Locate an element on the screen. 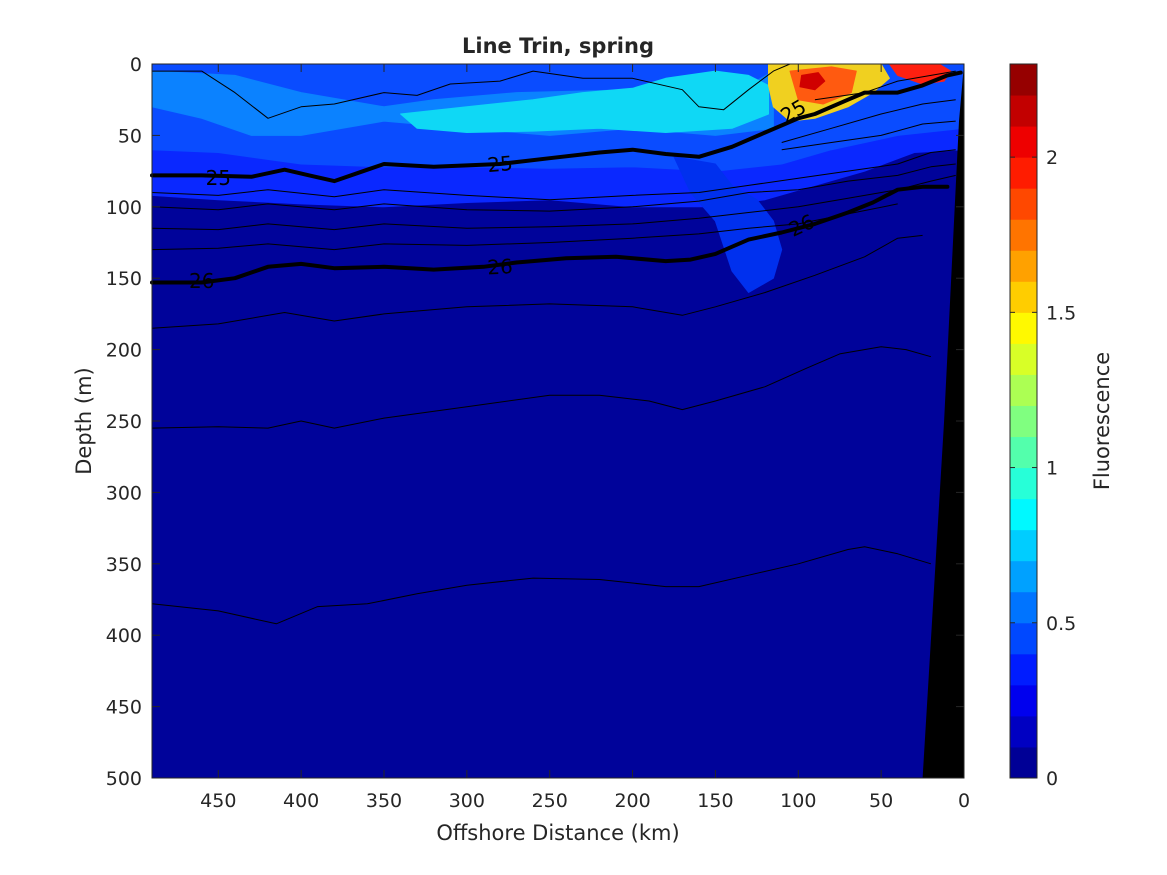 The height and width of the screenshot is (875, 1167). colorbar-tick-label: 1.5 is located at coordinates (1061, 313).